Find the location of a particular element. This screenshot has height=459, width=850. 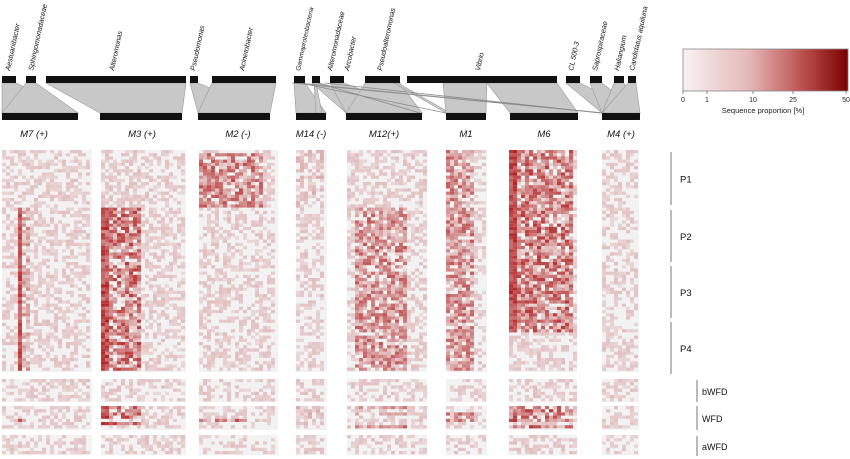

taxon-label: Pseudomonas is located at coordinates (197, 47).